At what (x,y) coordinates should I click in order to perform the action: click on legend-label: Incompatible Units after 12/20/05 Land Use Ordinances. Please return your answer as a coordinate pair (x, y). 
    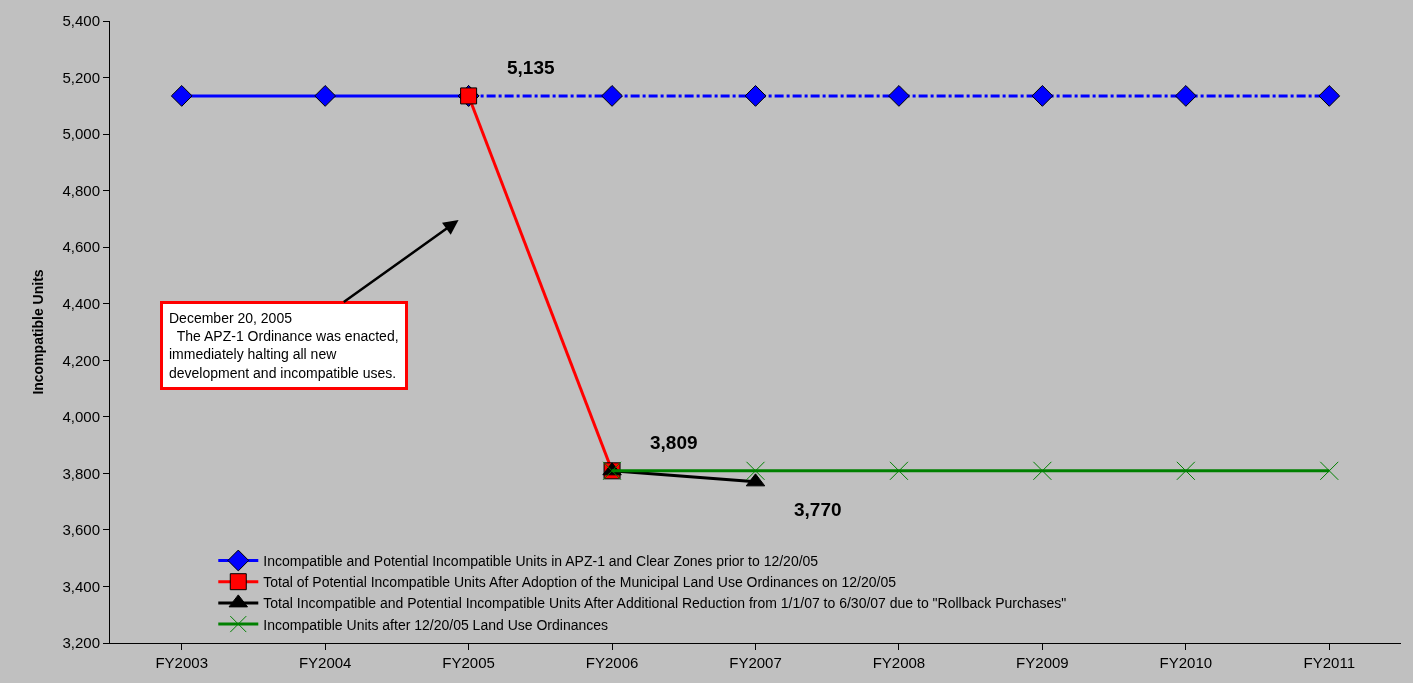
    Looking at the image, I should click on (436, 624).